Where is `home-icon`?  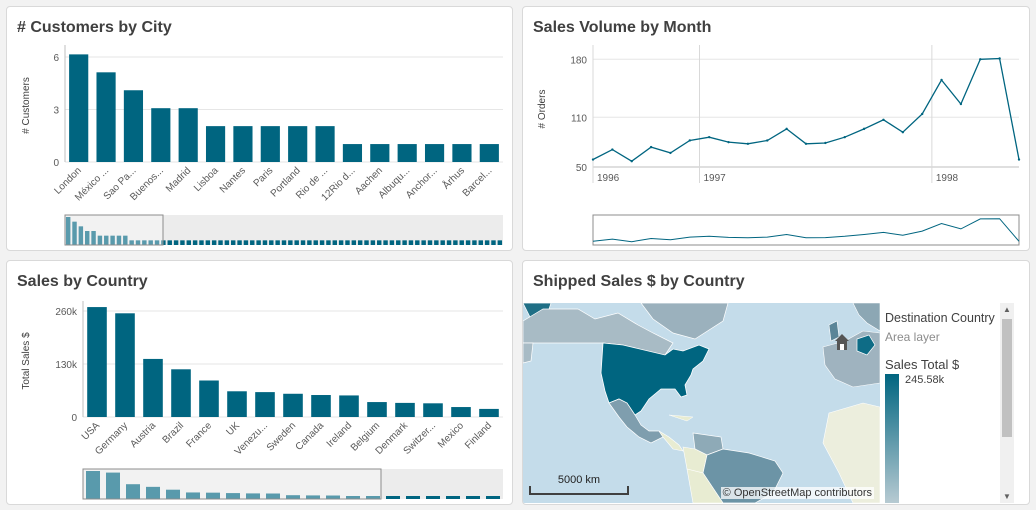
home-icon is located at coordinates (842, 342).